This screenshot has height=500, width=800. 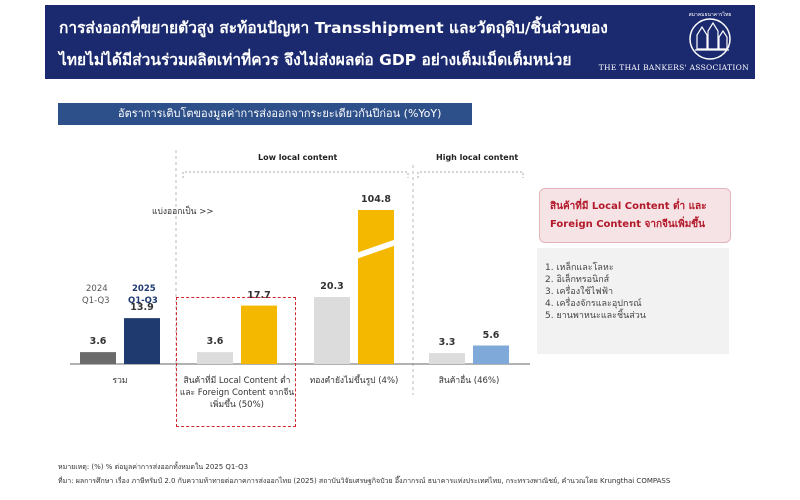 I want to click on axis-break, so click(x=376, y=249).